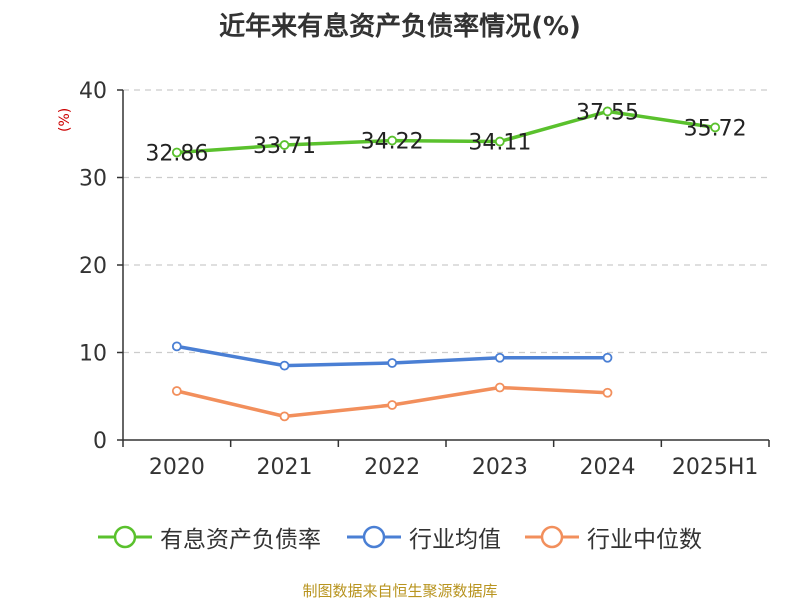  I want to click on x-tick-label: 2021, so click(285, 467).